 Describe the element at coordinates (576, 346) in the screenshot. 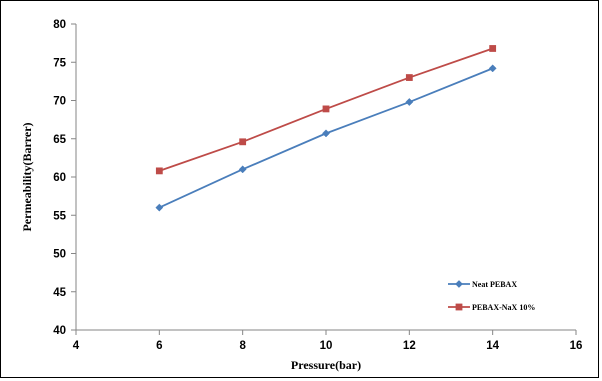

I see `x-tick-label: 16` at that location.